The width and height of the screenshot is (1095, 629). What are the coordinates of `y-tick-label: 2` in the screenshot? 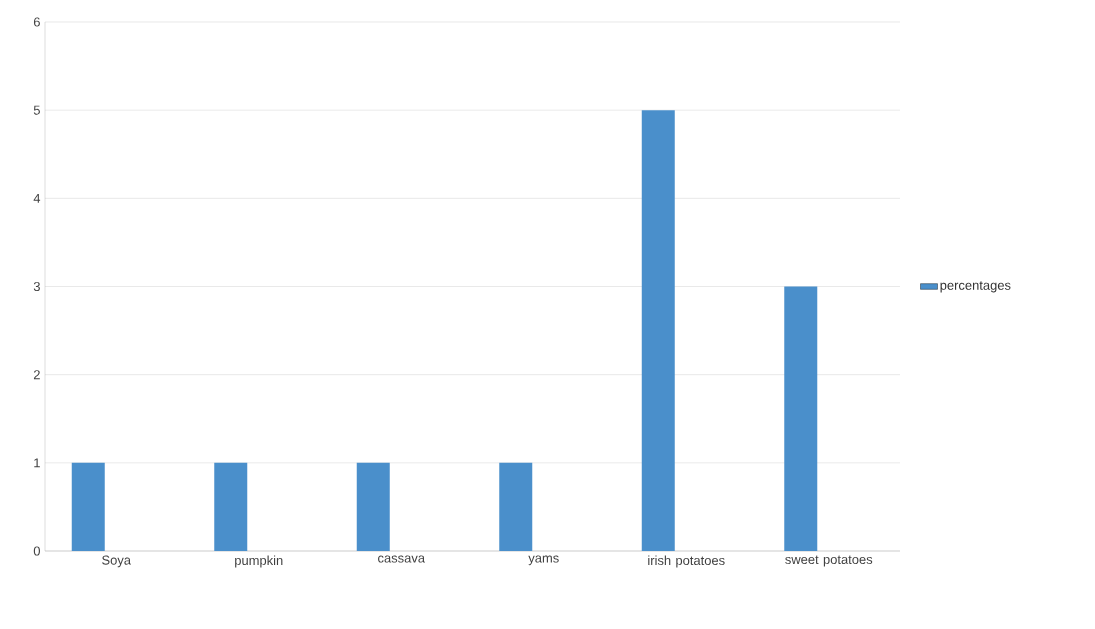 It's located at (36, 375).